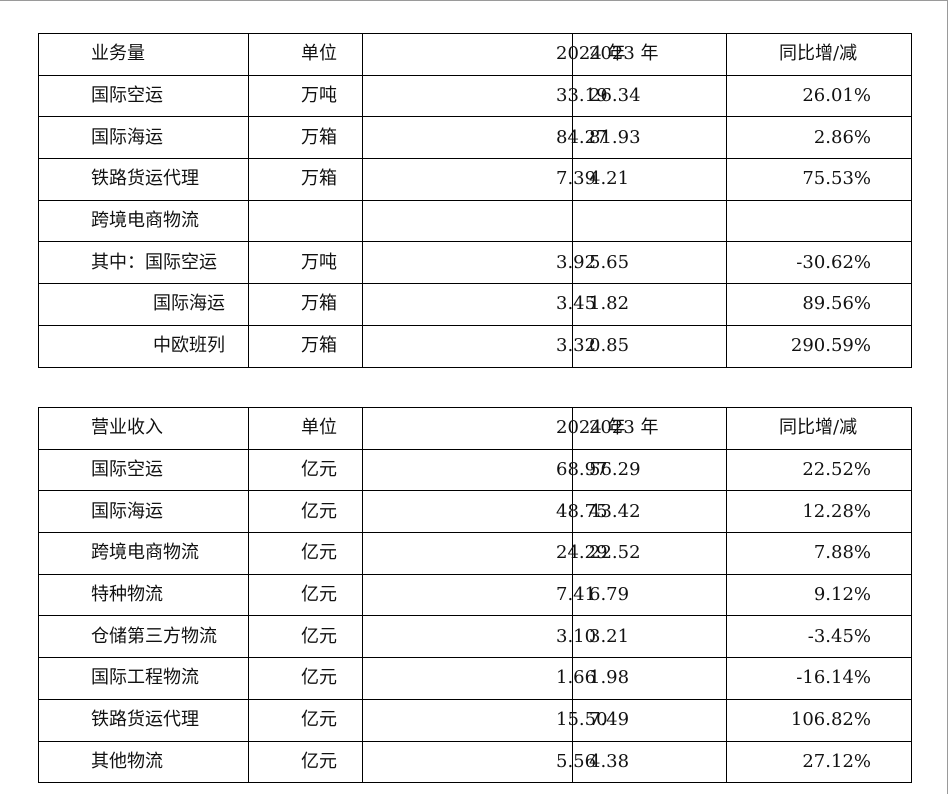  I want to click on row-2024-value: 1.66, so click(479, 678).